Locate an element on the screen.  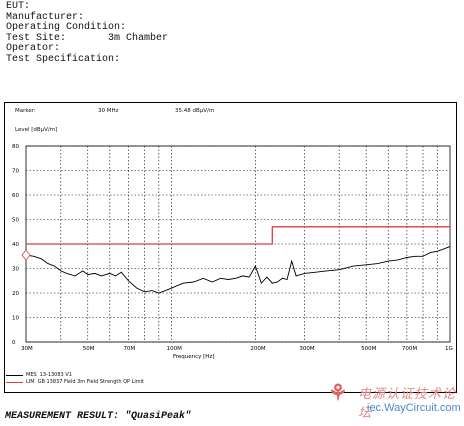
y-tick-label: 30 is located at coordinates (15, 270).